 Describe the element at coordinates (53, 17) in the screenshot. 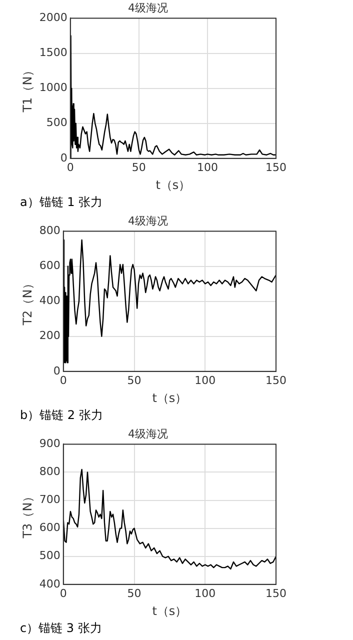

I see `y-tick-label: 2000` at that location.